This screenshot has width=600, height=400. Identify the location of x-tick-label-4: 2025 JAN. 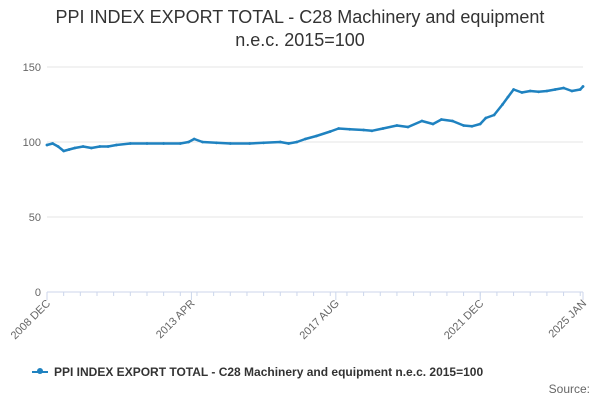
(567, 319).